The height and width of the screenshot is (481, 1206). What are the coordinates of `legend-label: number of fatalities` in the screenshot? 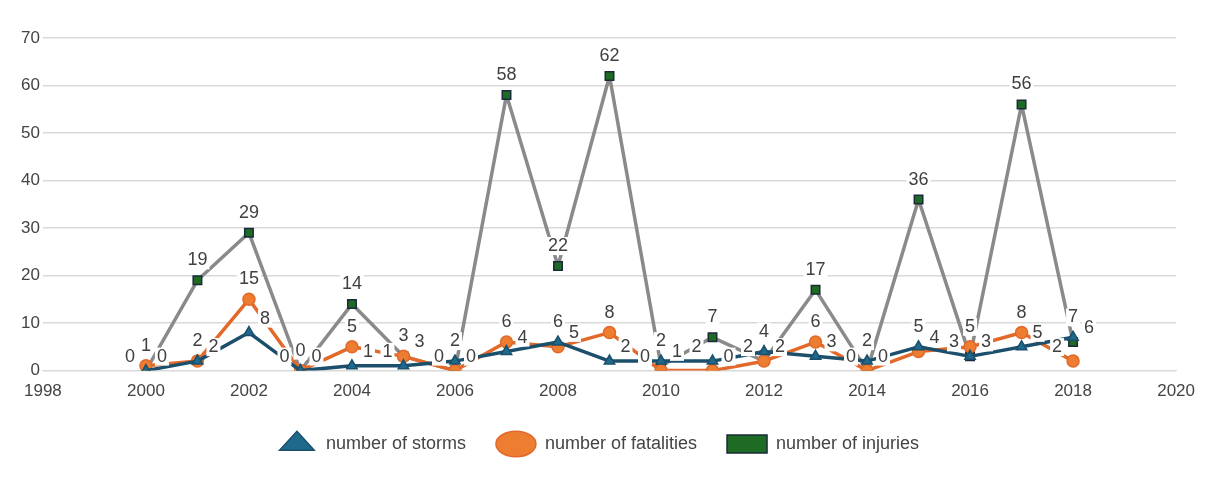 It's located at (621, 442).